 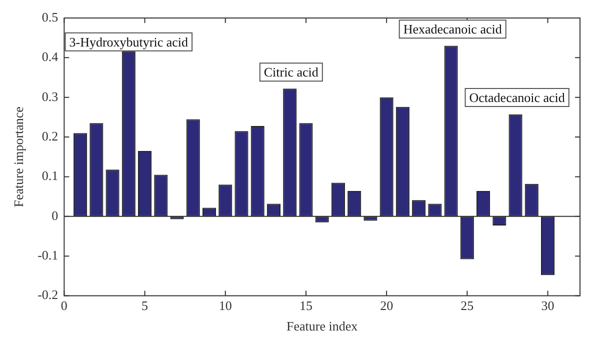 I want to click on y-tick-label: 0.4, so click(x=50, y=56).